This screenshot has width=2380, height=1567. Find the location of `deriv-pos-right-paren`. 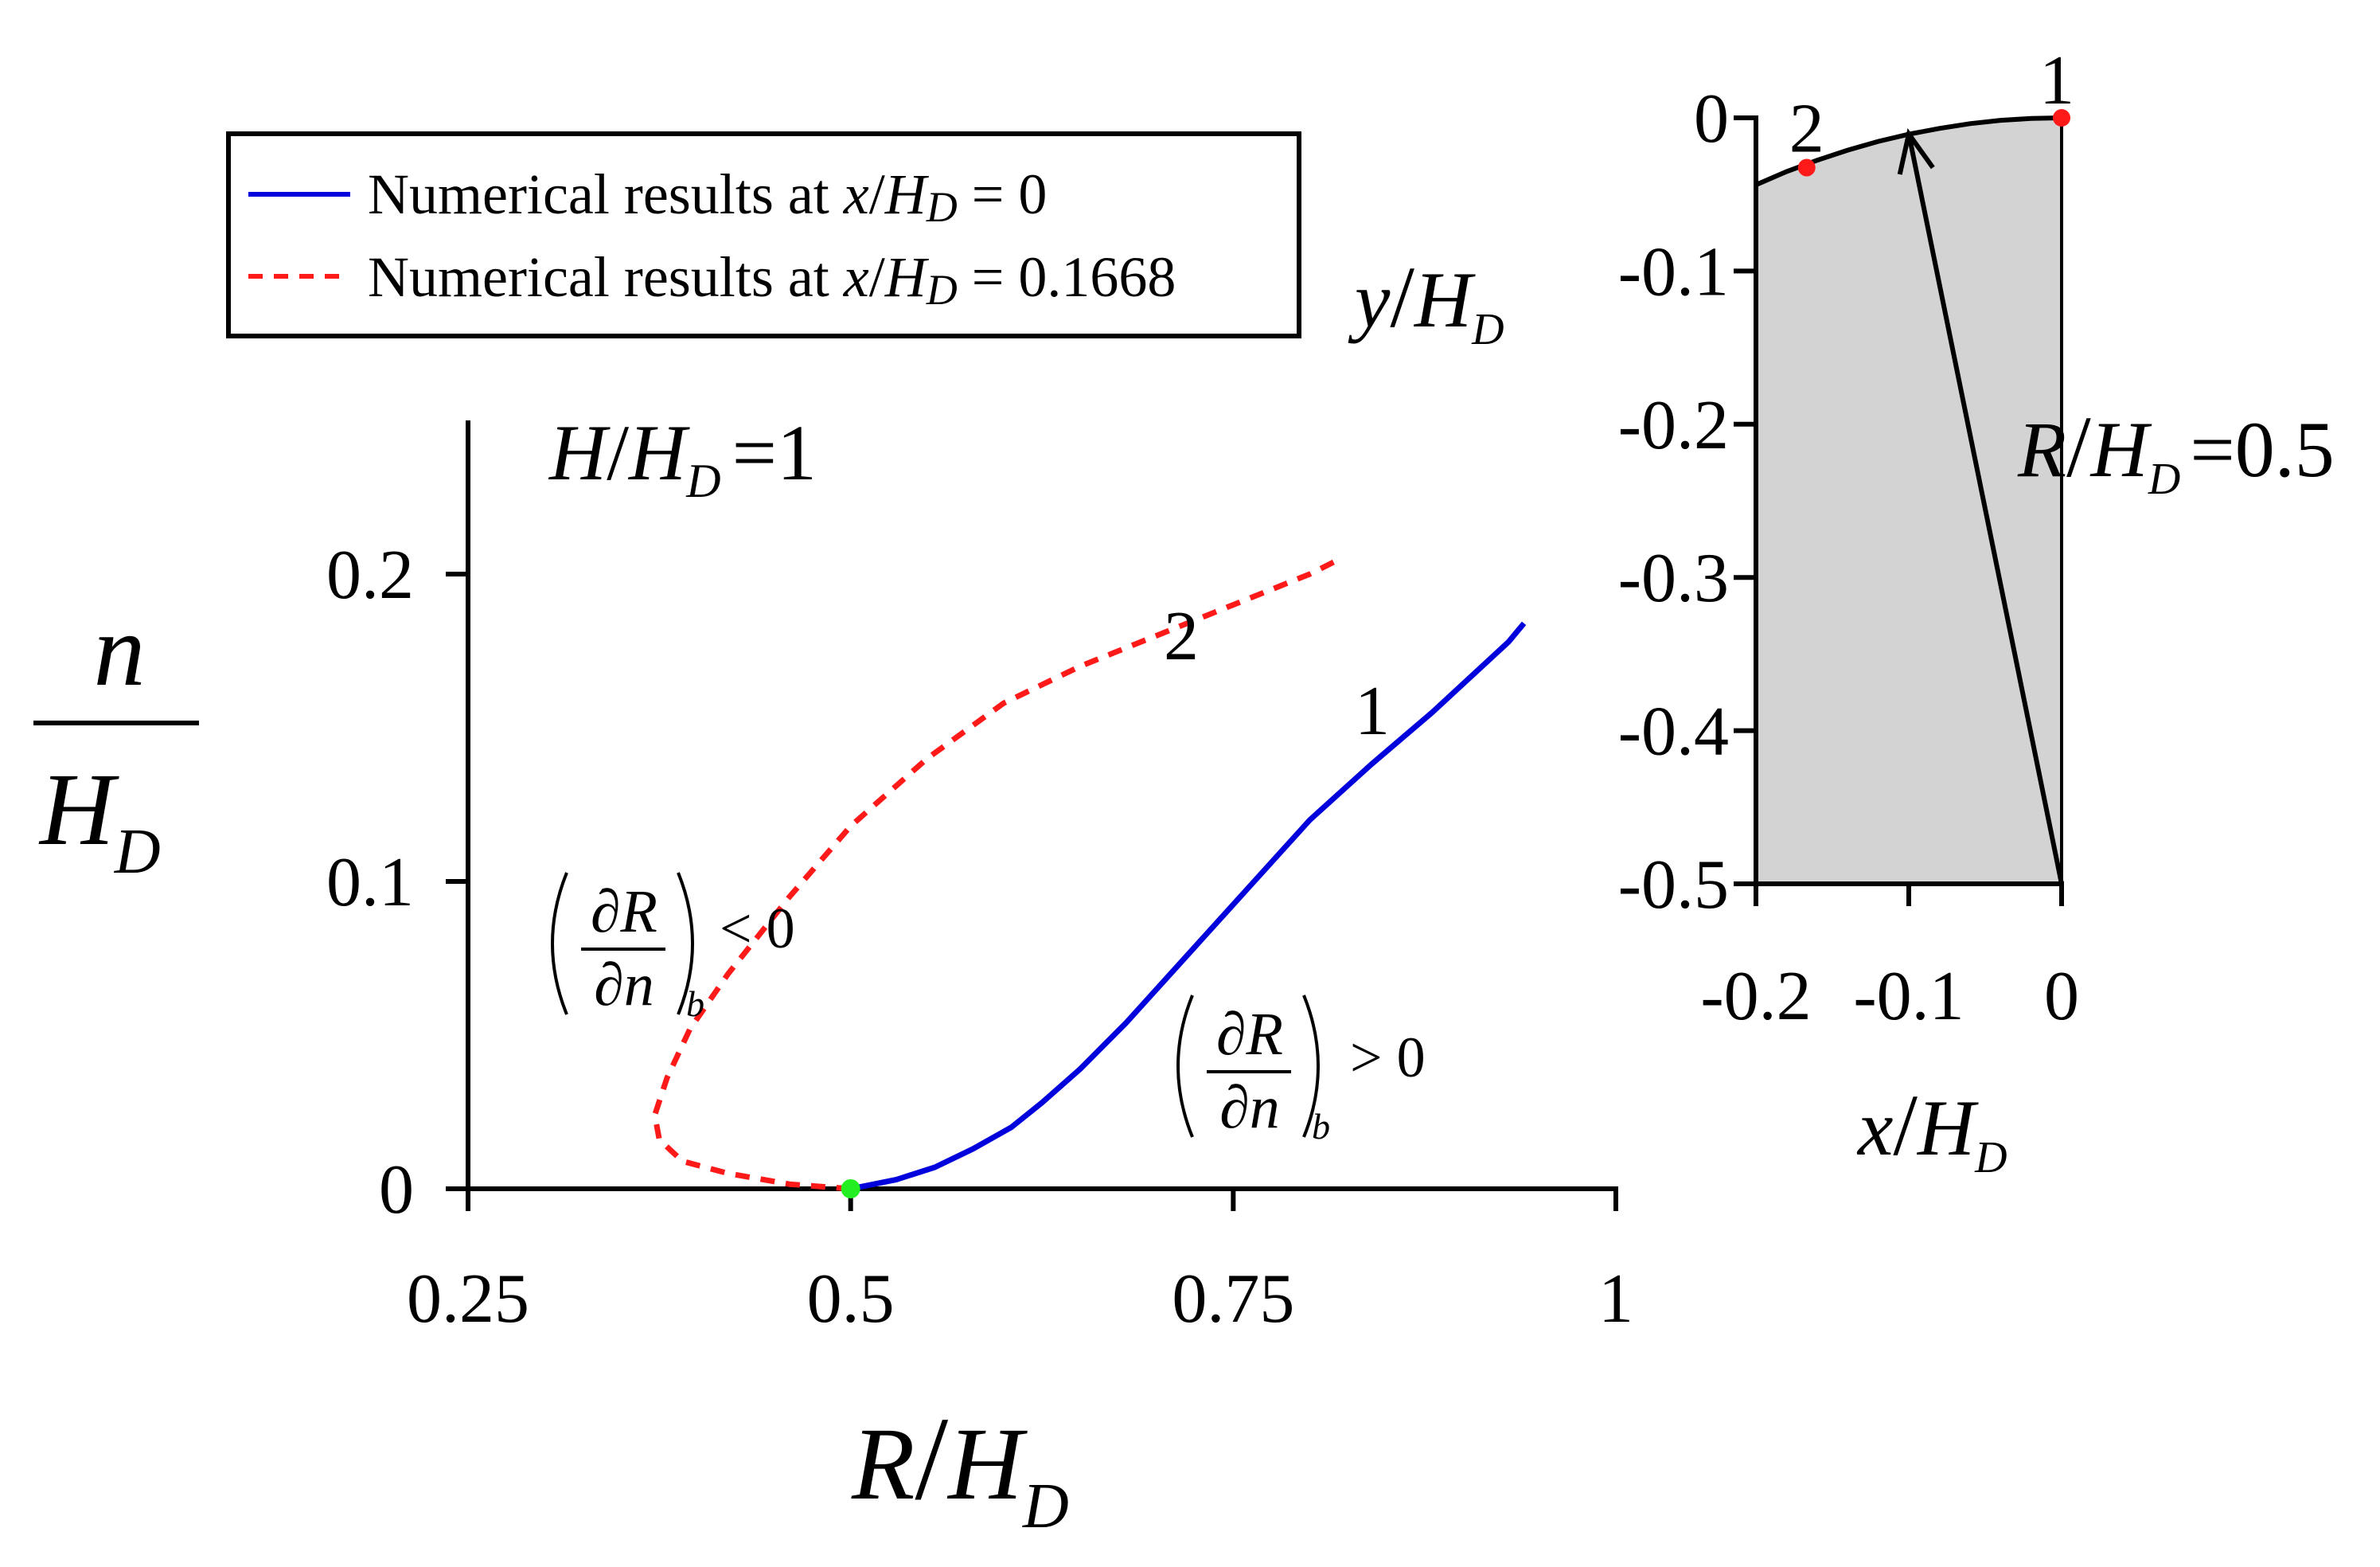

deriv-pos-right-paren is located at coordinates (1311, 1066).